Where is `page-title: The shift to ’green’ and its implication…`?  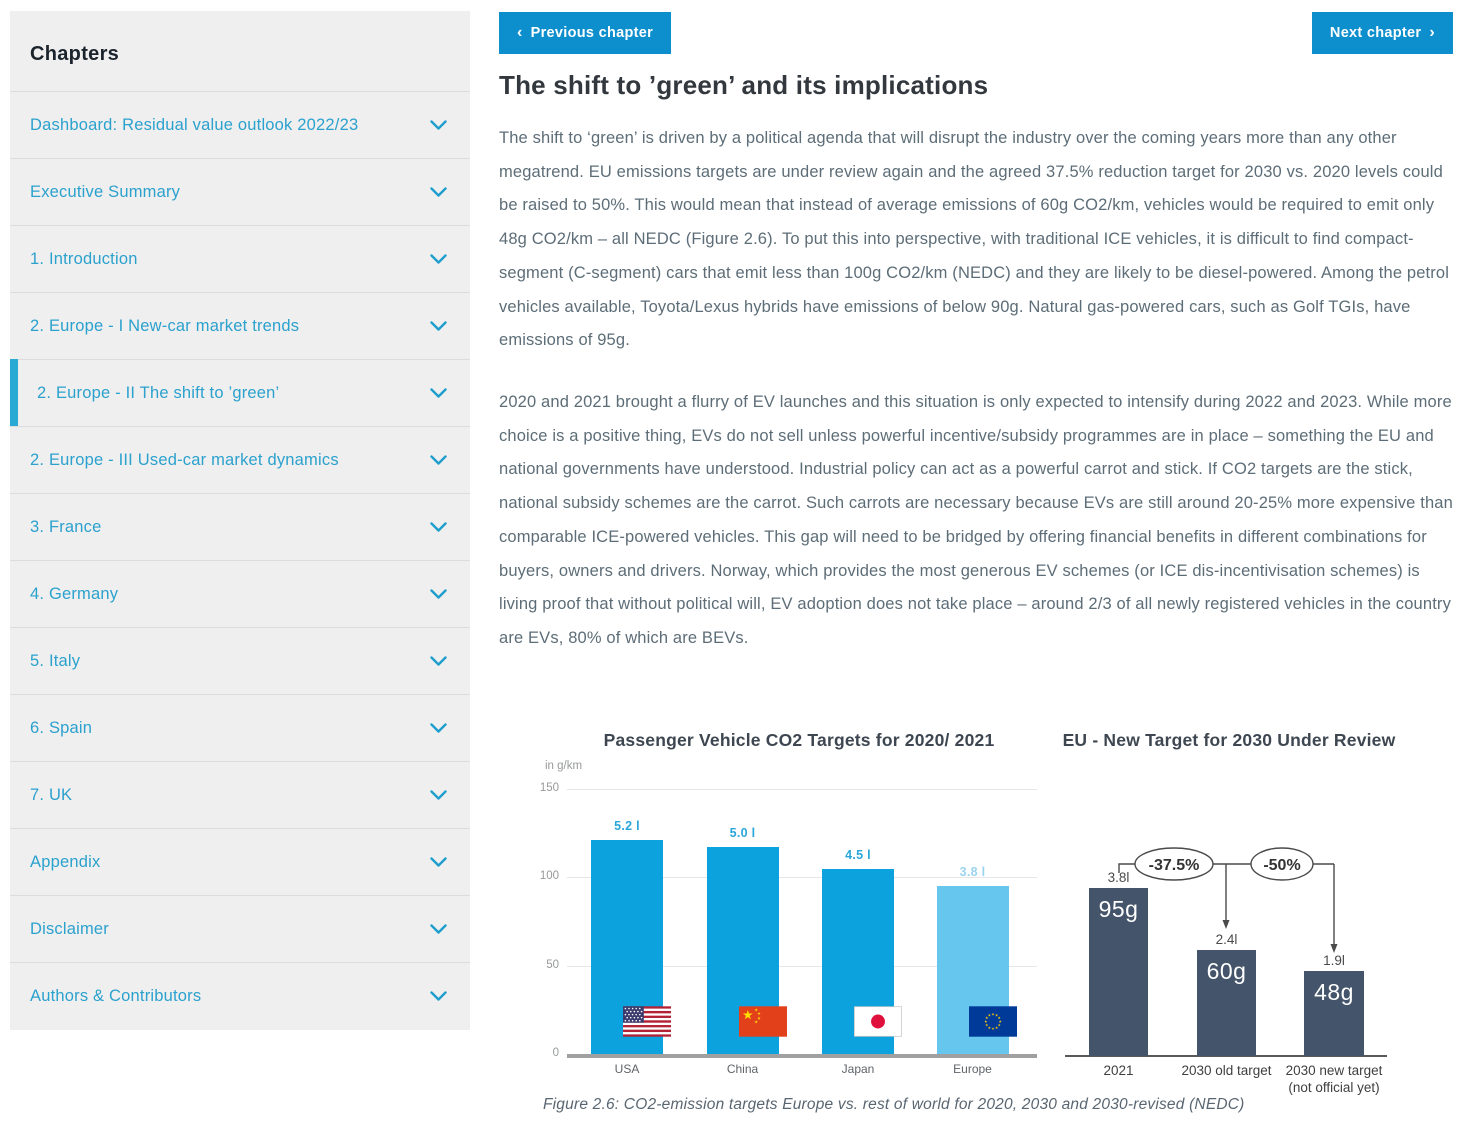 page-title: The shift to ’green’ and its implication… is located at coordinates (744, 85).